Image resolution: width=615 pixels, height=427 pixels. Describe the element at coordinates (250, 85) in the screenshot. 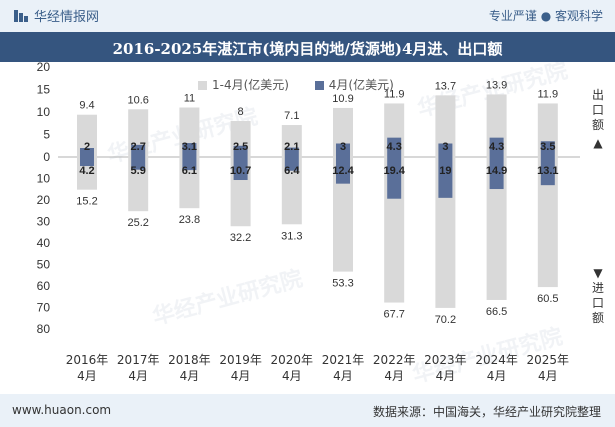

I see `legend-label-cumulative: 1-4月(亿美元)` at that location.